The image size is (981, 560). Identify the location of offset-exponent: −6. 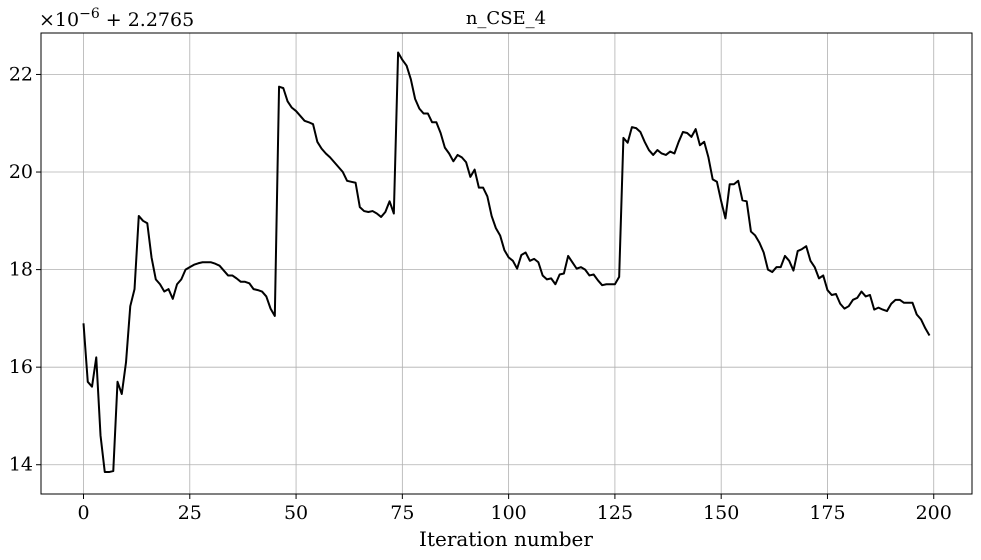
(89, 14).